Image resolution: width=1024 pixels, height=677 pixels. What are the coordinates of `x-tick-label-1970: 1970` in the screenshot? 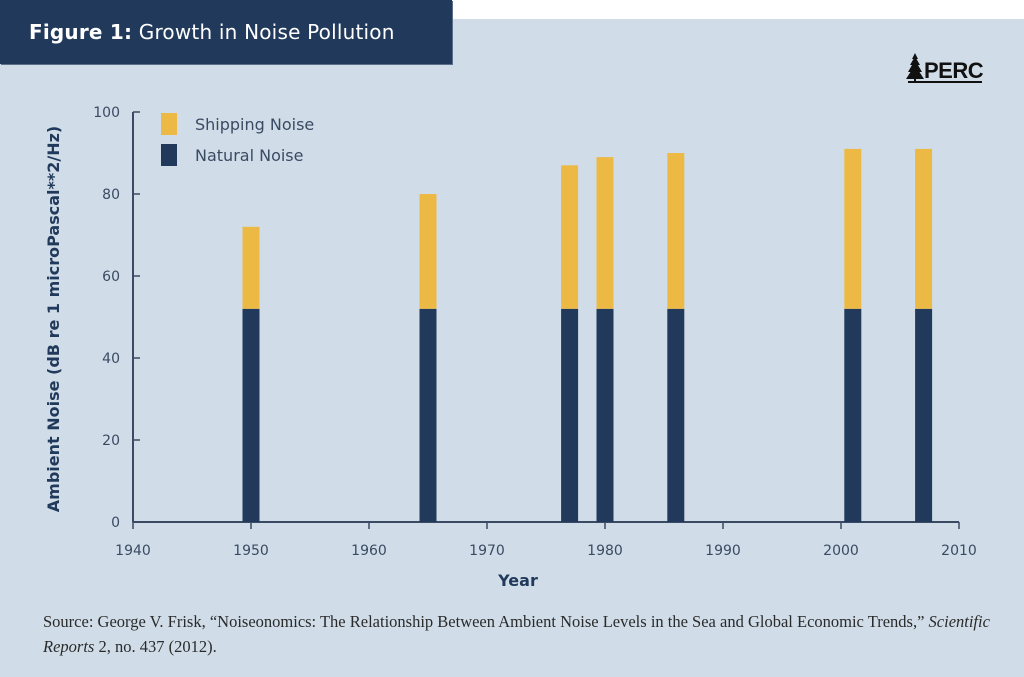 It's located at (487, 551).